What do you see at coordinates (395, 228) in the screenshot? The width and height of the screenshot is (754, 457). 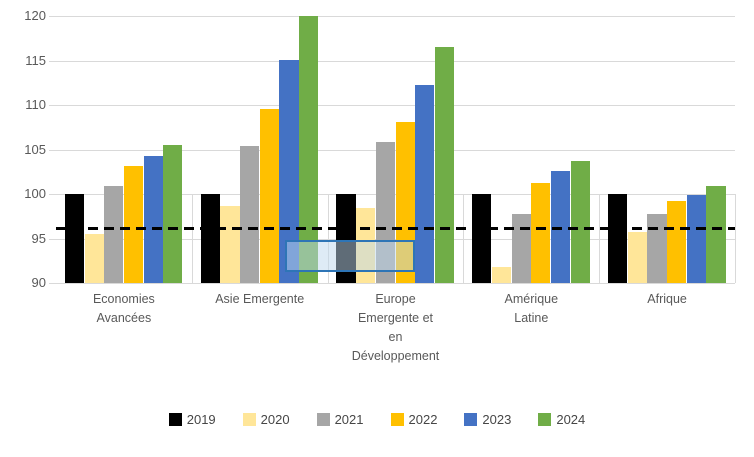 I see `dashed-reference-line` at bounding box center [395, 228].